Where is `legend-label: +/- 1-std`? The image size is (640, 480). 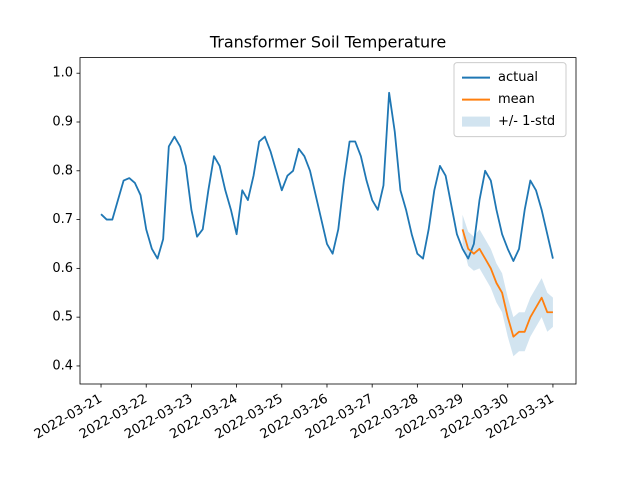 legend-label: +/- 1-std is located at coordinates (526, 121).